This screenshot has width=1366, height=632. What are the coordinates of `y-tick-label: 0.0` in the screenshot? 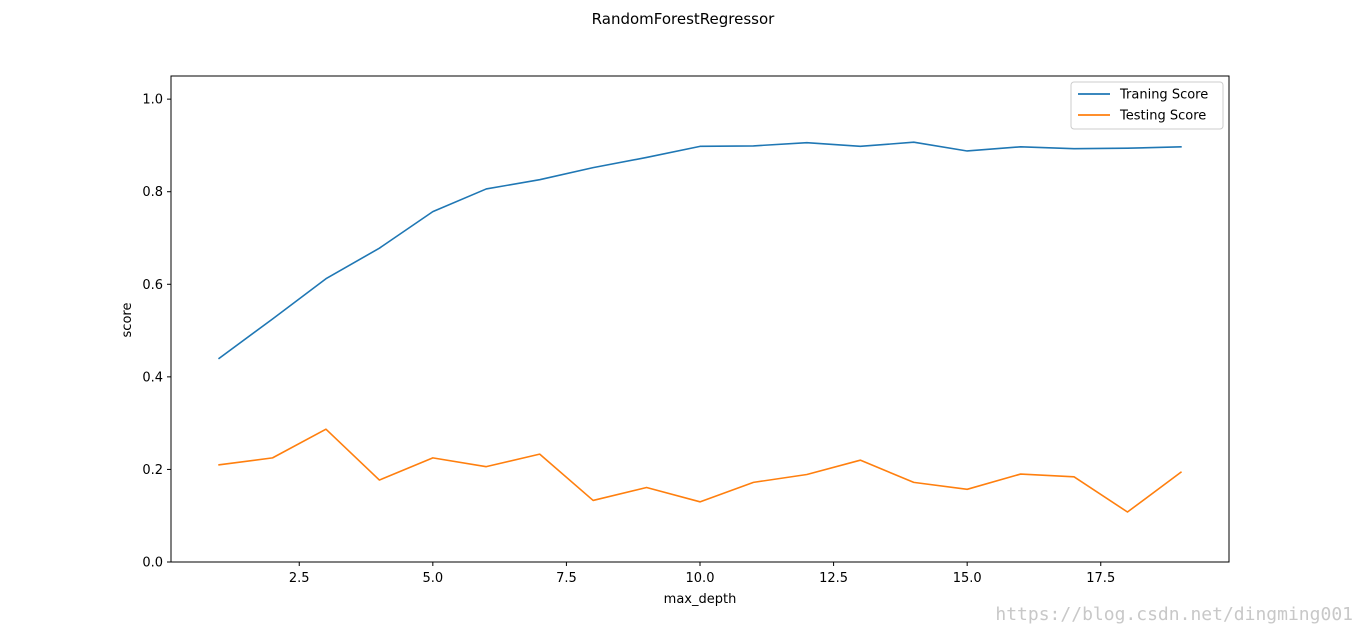 It's located at (152, 563).